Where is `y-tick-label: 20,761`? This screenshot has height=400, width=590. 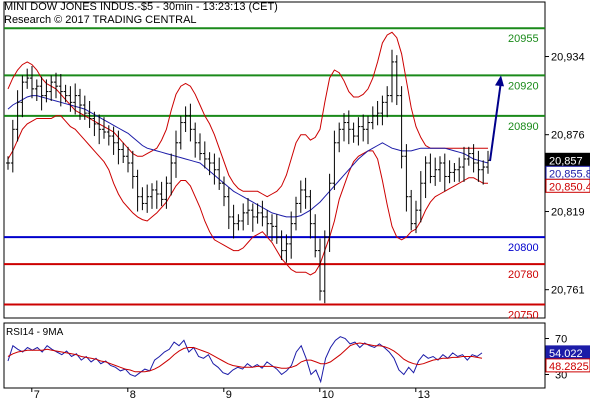
y-tick-label: 20,761 is located at coordinates (568, 291).